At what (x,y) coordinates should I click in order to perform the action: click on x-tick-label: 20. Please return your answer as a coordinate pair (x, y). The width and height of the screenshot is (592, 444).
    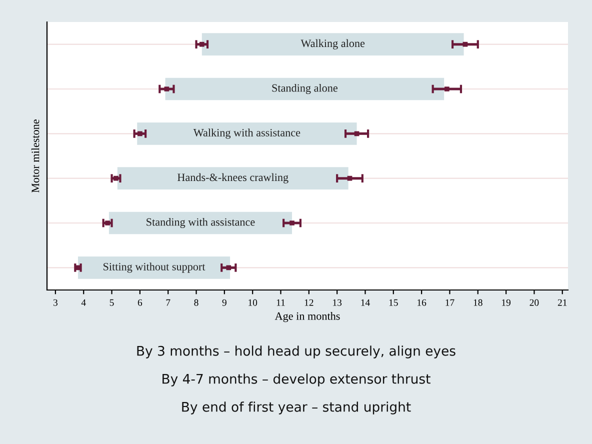
    Looking at the image, I should click on (534, 302).